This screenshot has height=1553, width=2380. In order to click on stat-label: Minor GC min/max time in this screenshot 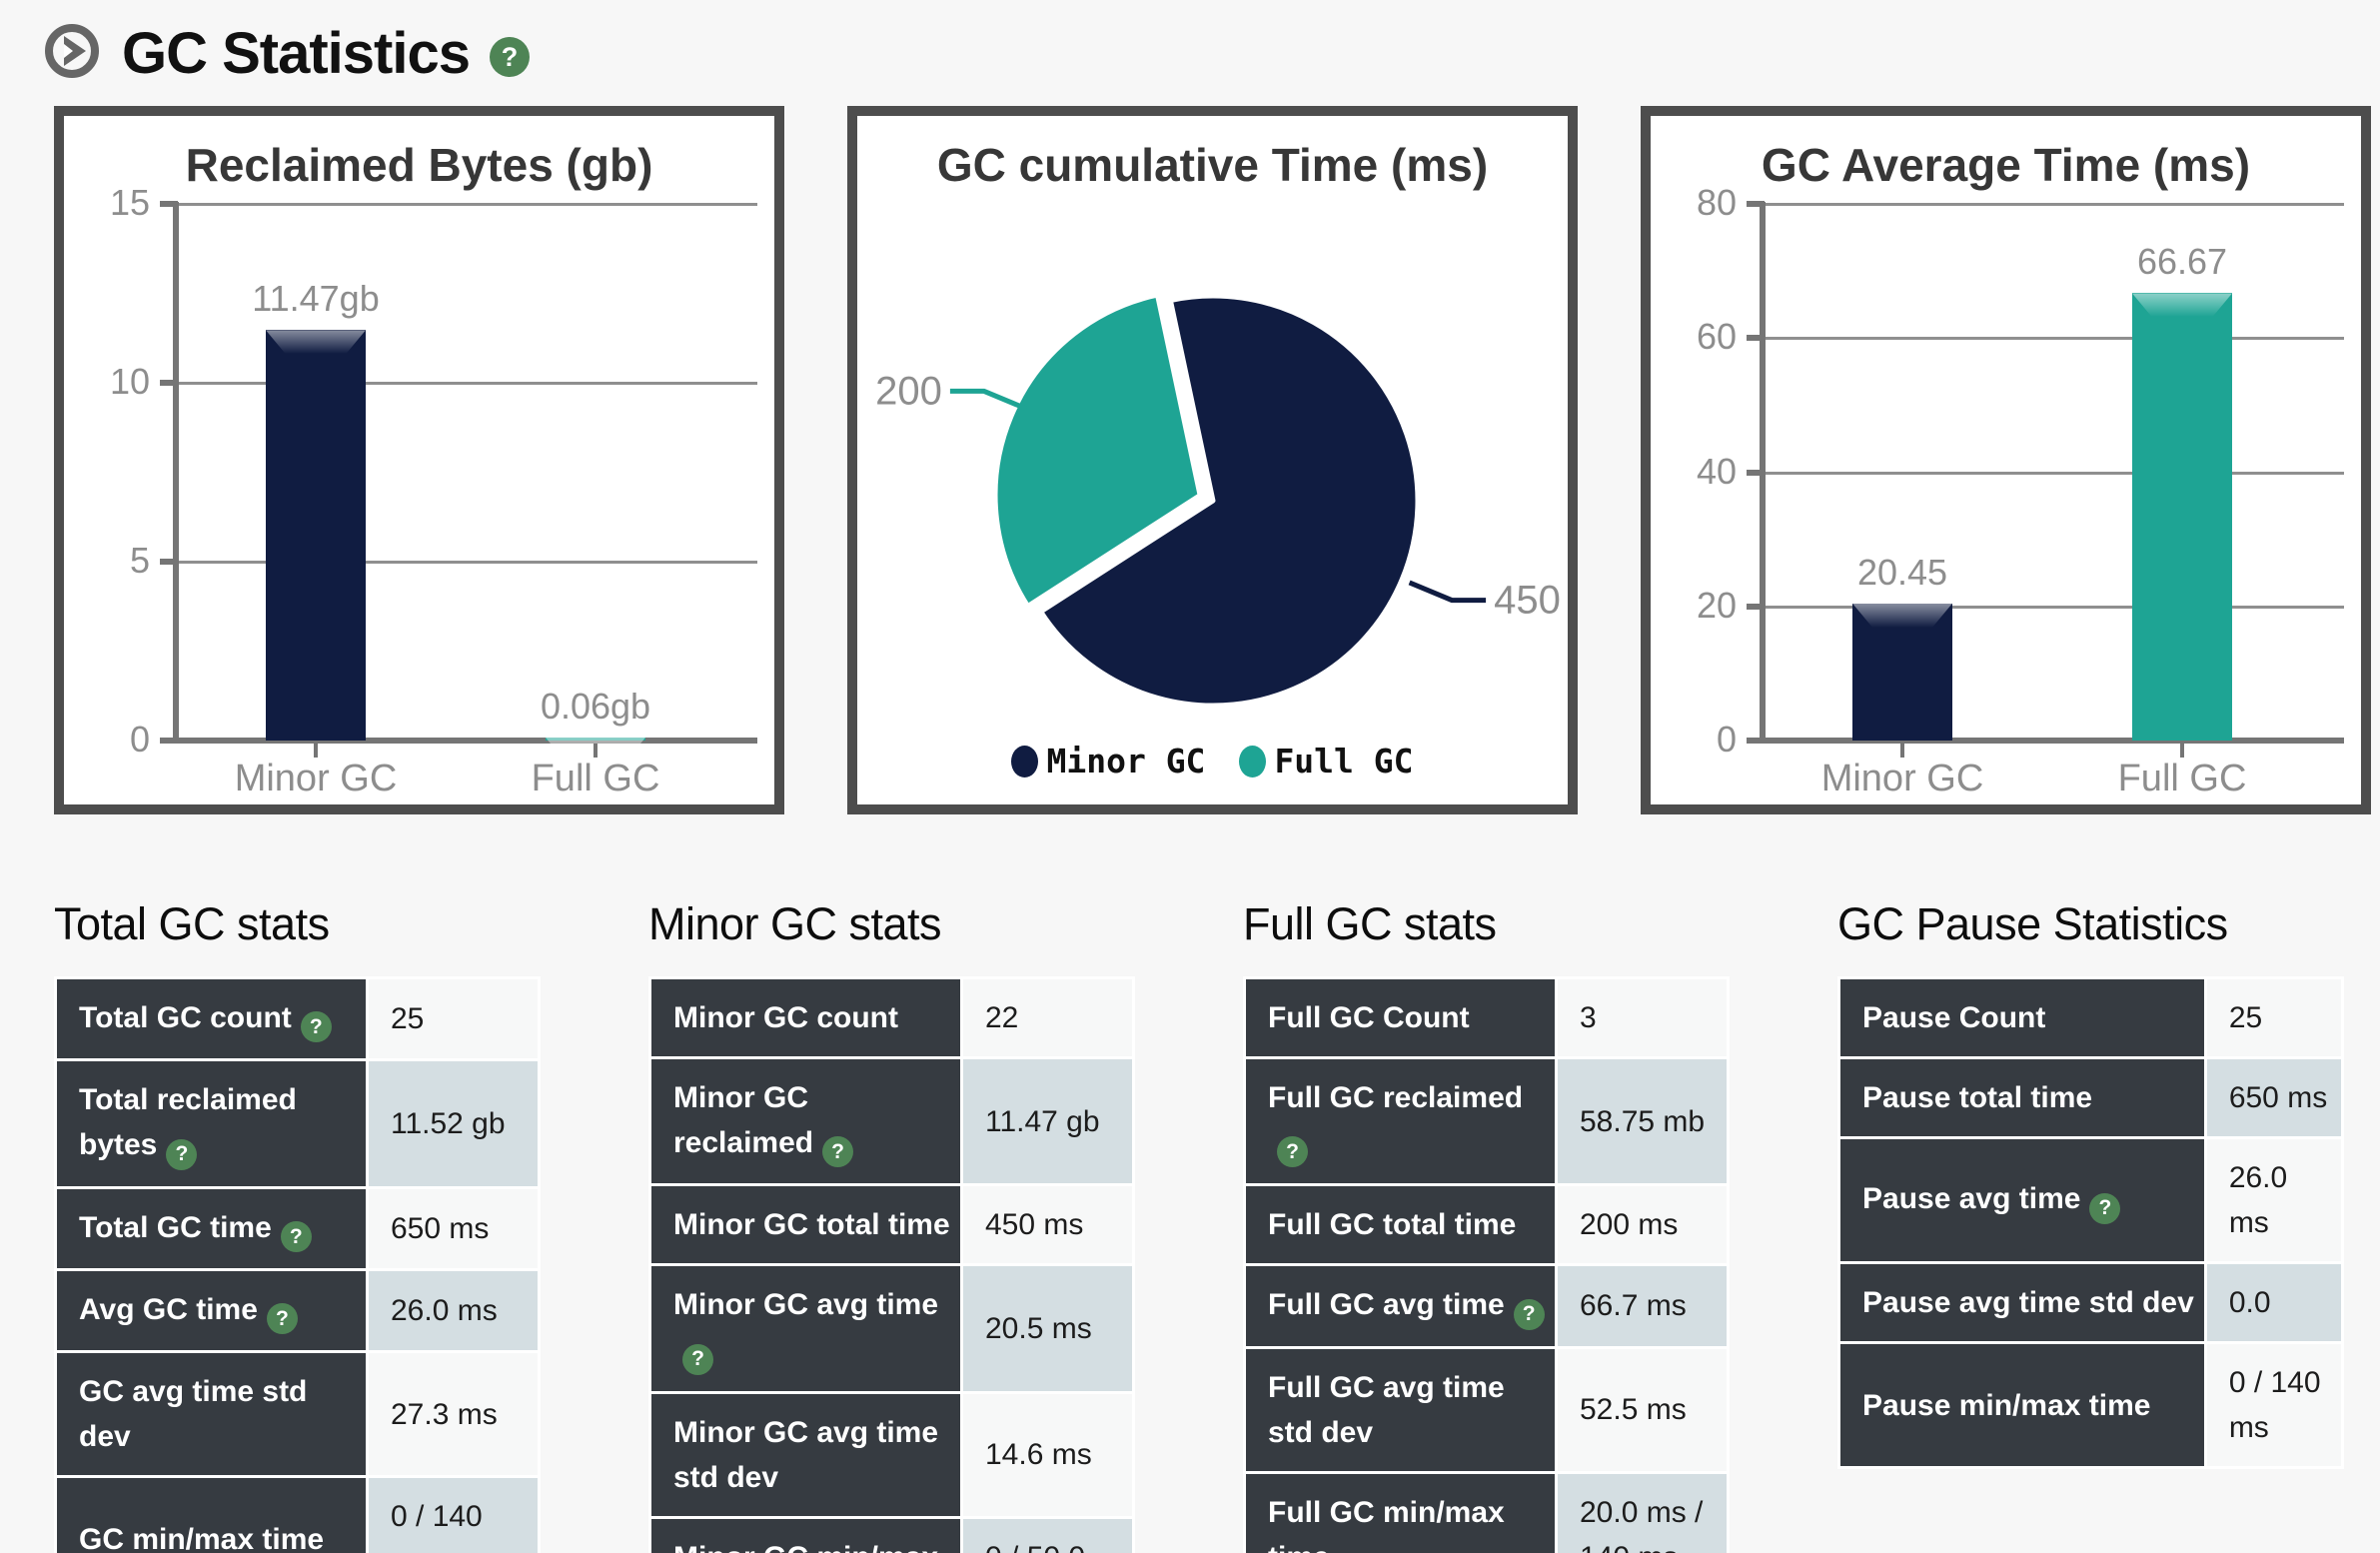, I will do `click(806, 1547)`.